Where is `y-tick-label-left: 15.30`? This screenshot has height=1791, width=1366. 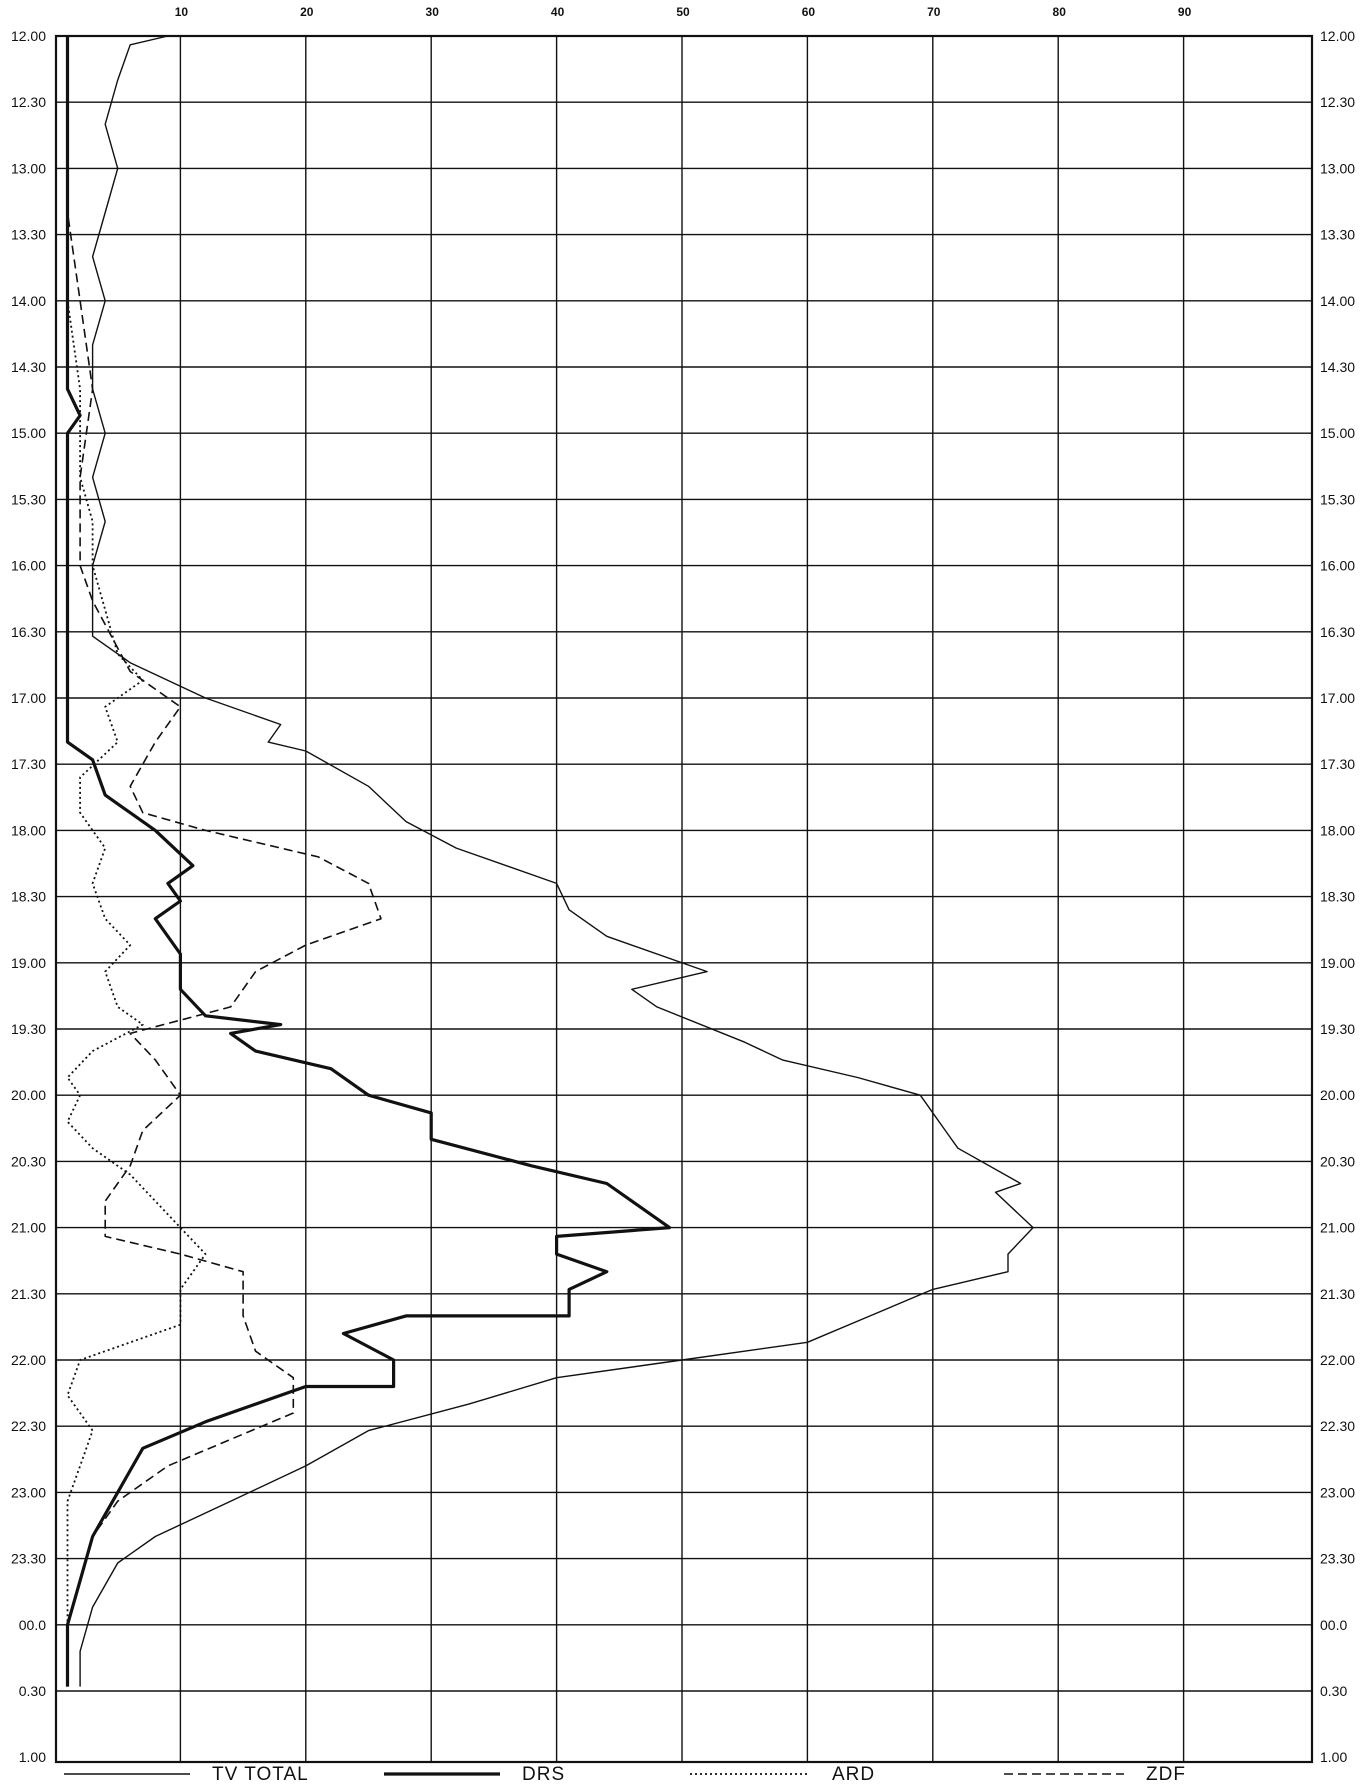
y-tick-label-left: 15.30 is located at coordinates (28, 499).